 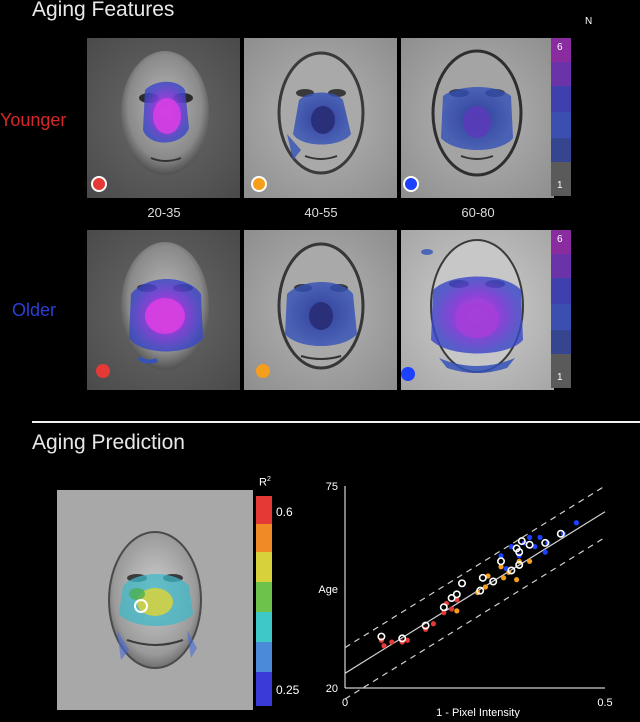 What do you see at coordinates (604, 703) in the screenshot?
I see `x-tick-right: 0.5` at bounding box center [604, 703].